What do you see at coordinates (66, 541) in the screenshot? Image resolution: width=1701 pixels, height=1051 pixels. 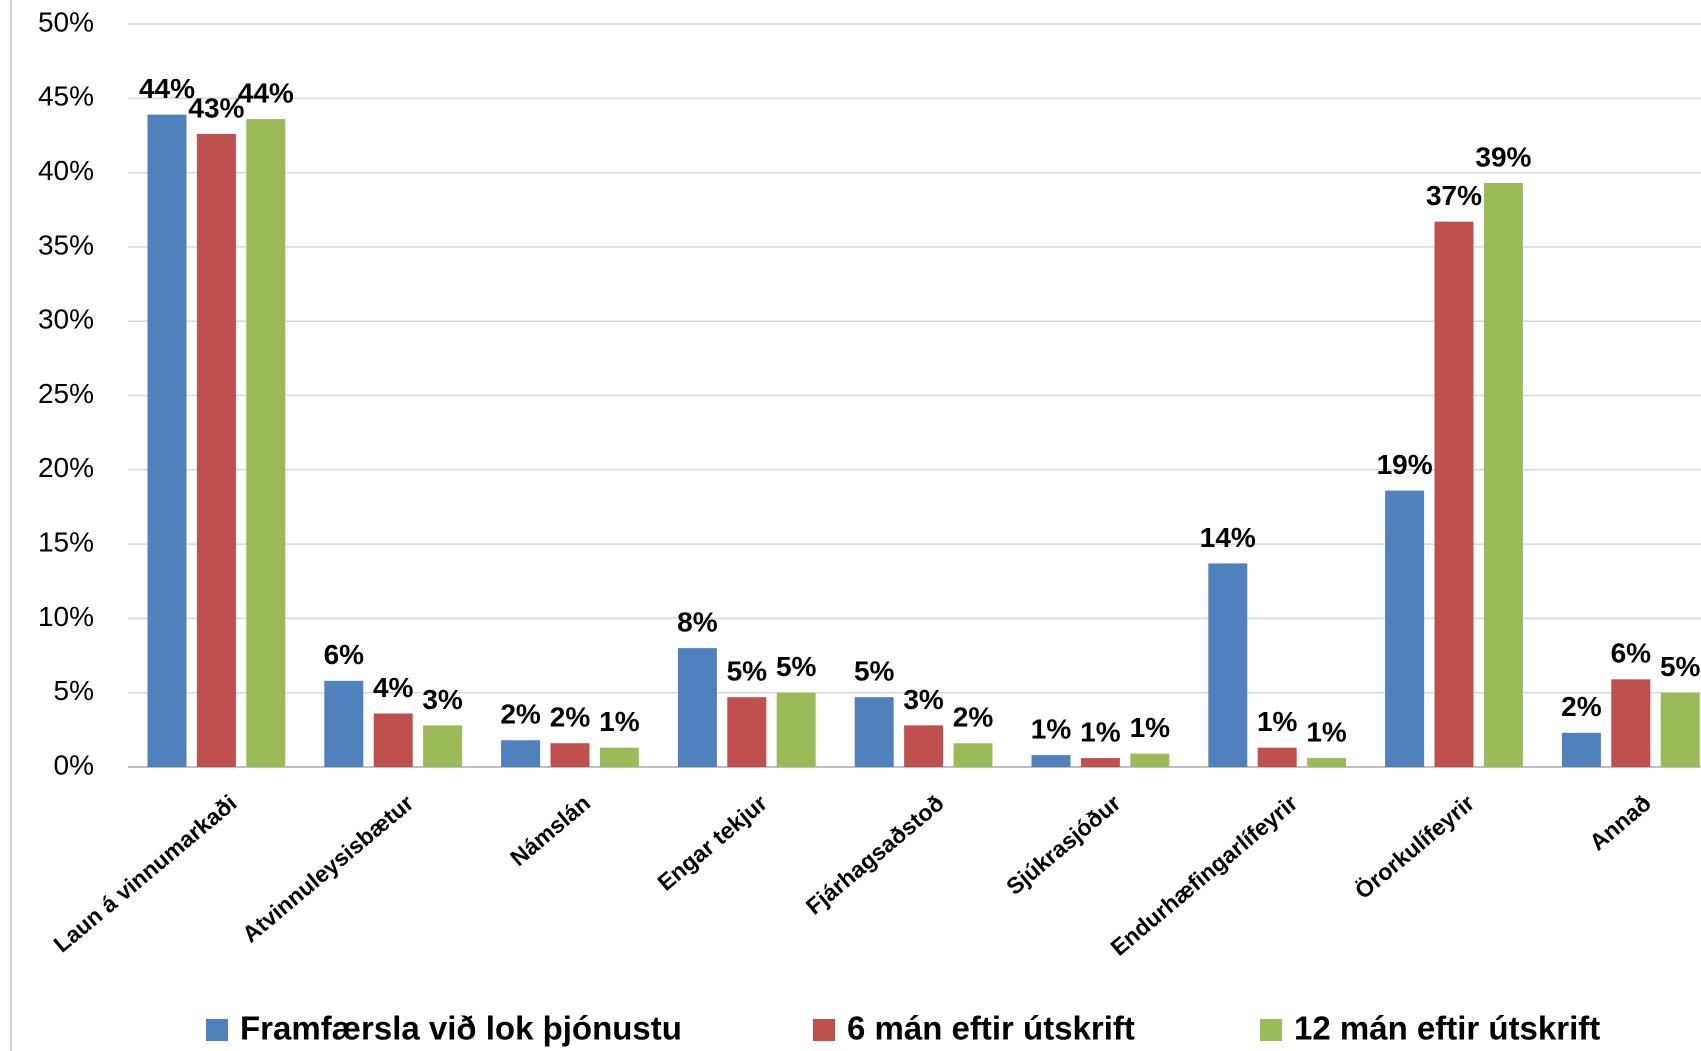 I see `y-tick-label: 15%` at bounding box center [66, 541].